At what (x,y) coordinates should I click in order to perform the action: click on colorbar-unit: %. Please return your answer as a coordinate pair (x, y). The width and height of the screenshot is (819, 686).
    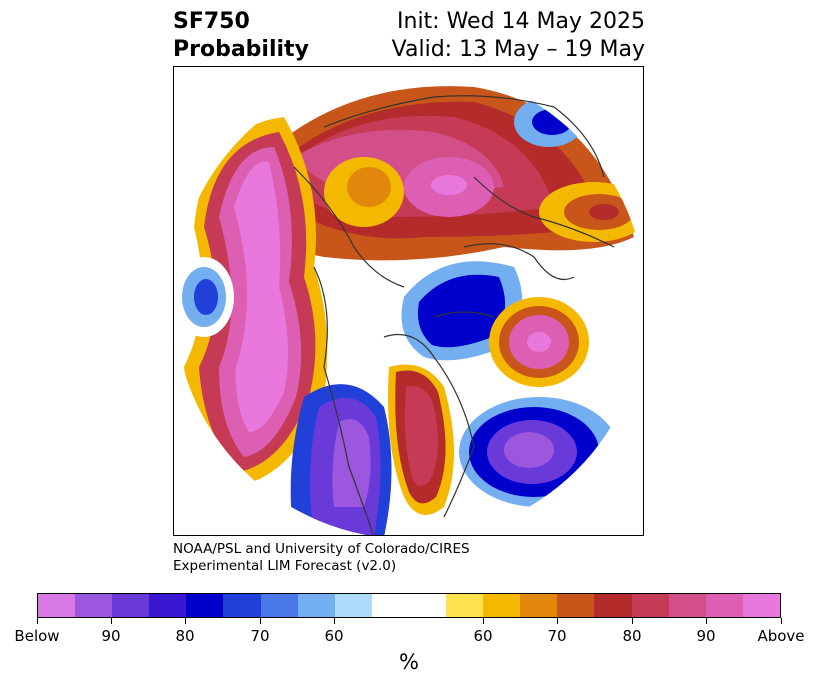
    Looking at the image, I should click on (409, 662).